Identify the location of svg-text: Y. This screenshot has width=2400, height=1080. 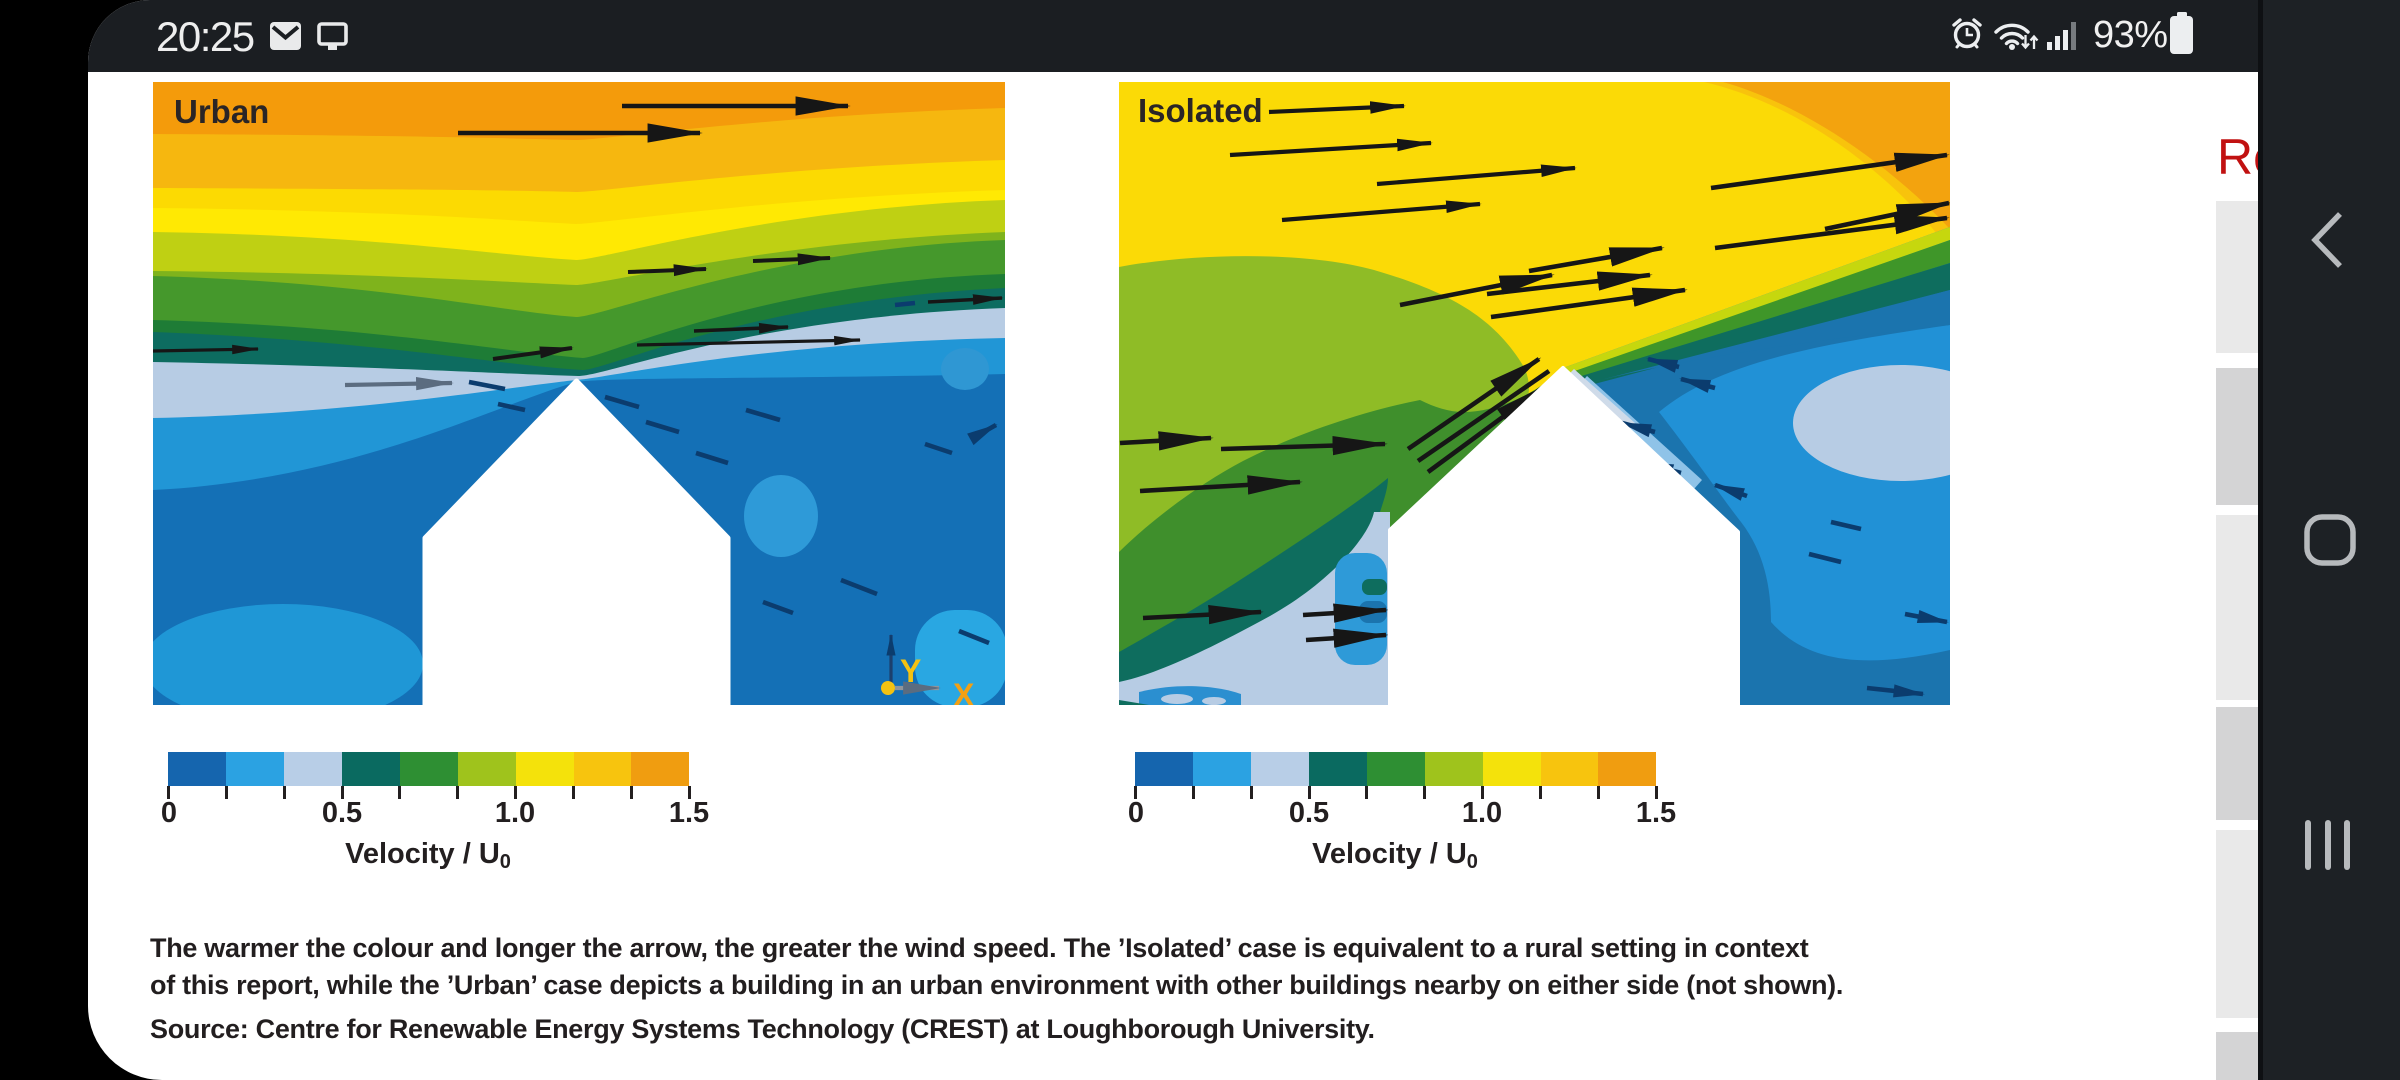
(910, 671).